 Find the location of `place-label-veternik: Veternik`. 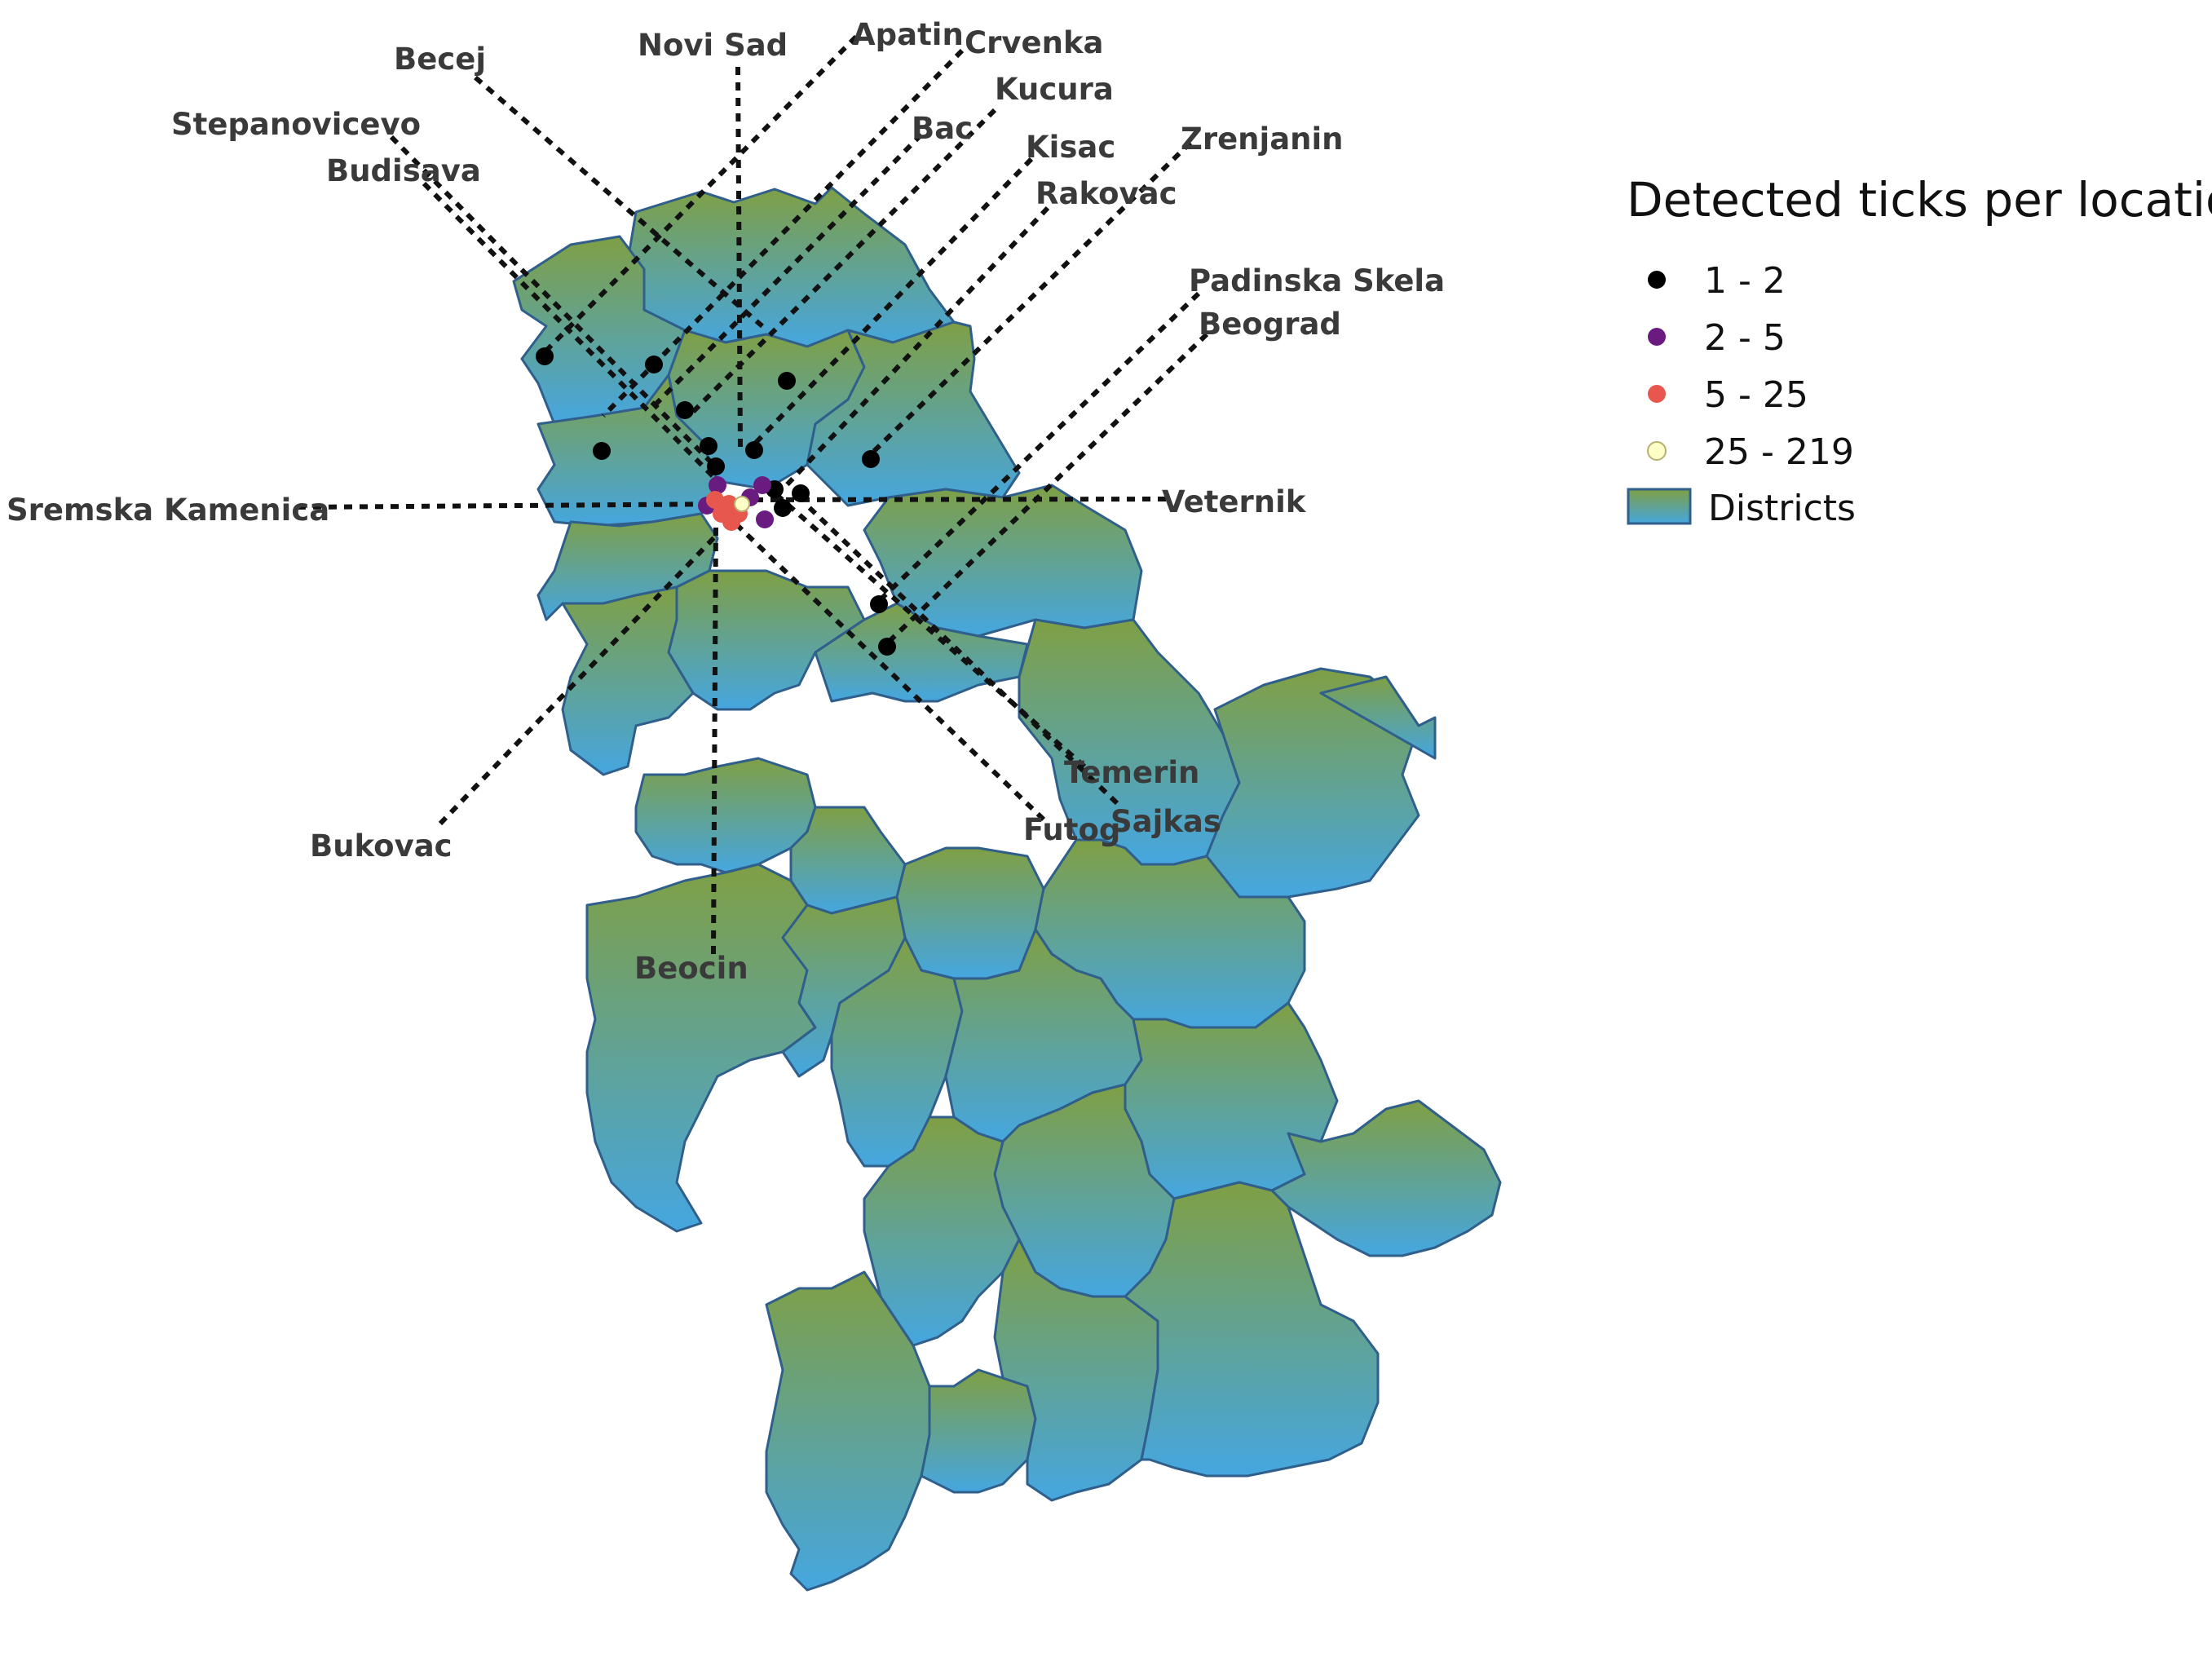

place-label-veternik: Veternik is located at coordinates (1234, 501).